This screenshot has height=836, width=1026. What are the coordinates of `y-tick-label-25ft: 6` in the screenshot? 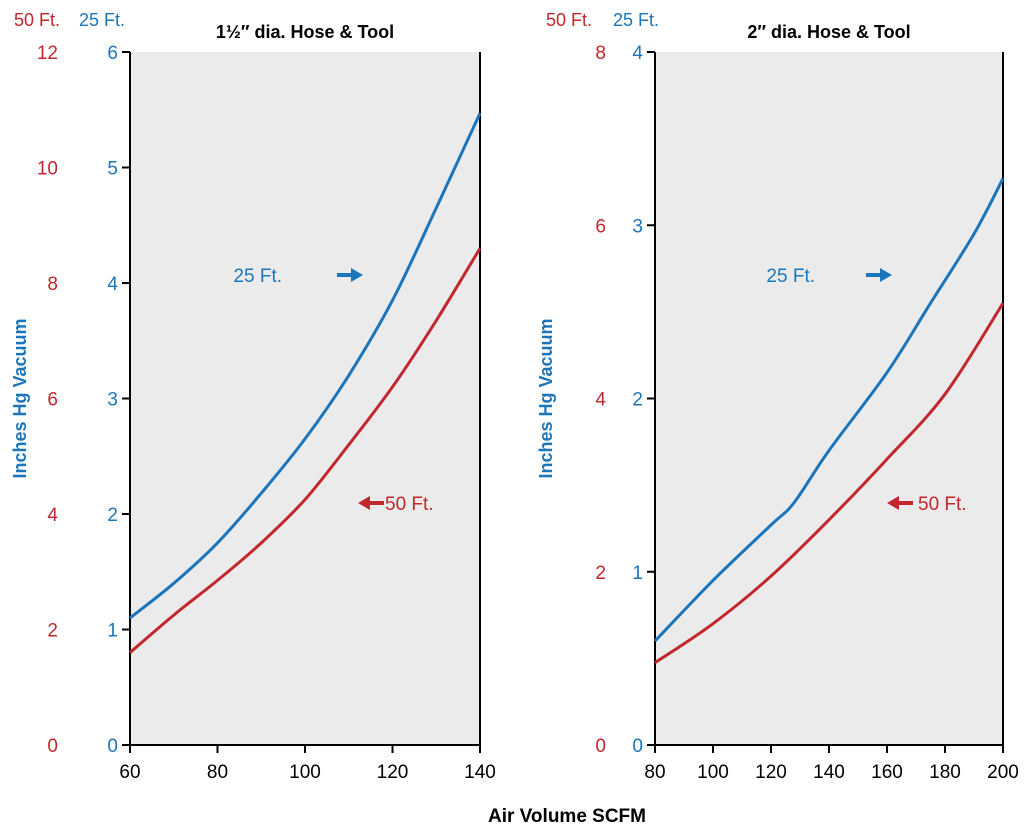 It's located at (112, 53).